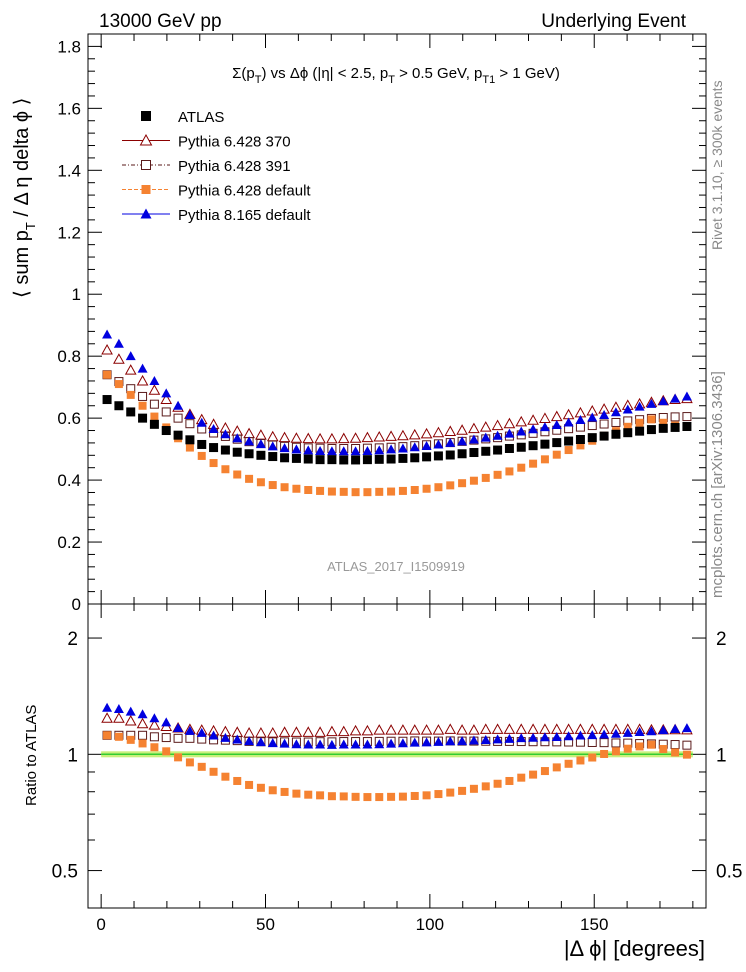 The height and width of the screenshot is (972, 746). I want to click on ratio-y-tick-label-right: 2, so click(721, 639).